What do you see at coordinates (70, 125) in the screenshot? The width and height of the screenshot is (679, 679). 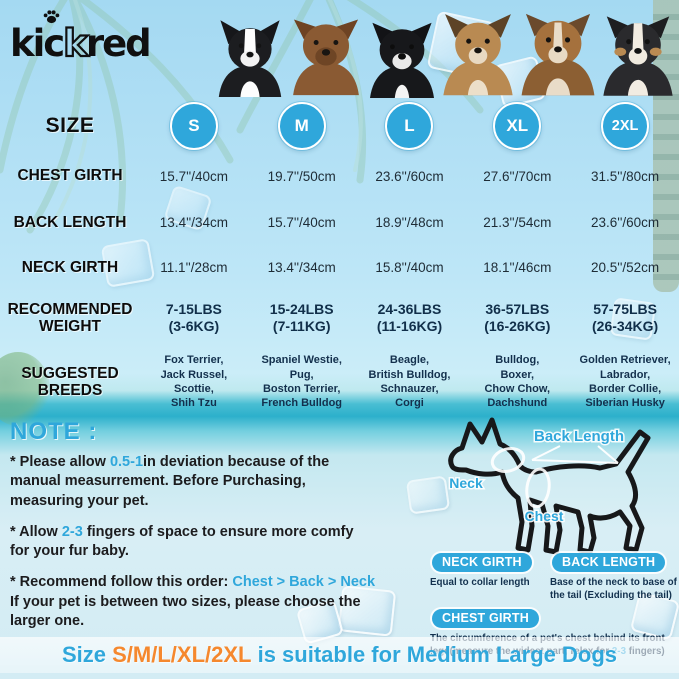 I see `size-column-header: SIZE` at bounding box center [70, 125].